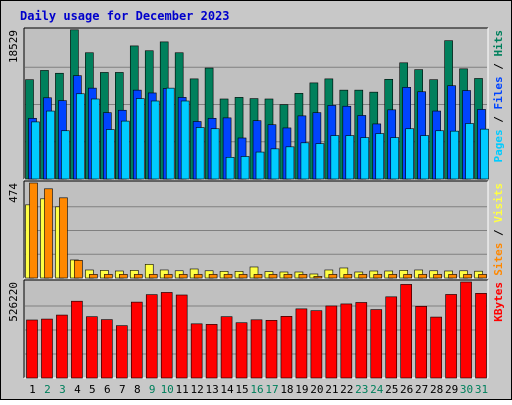  I want to click on x-tick-label-day-22: 22, so click(346, 389).